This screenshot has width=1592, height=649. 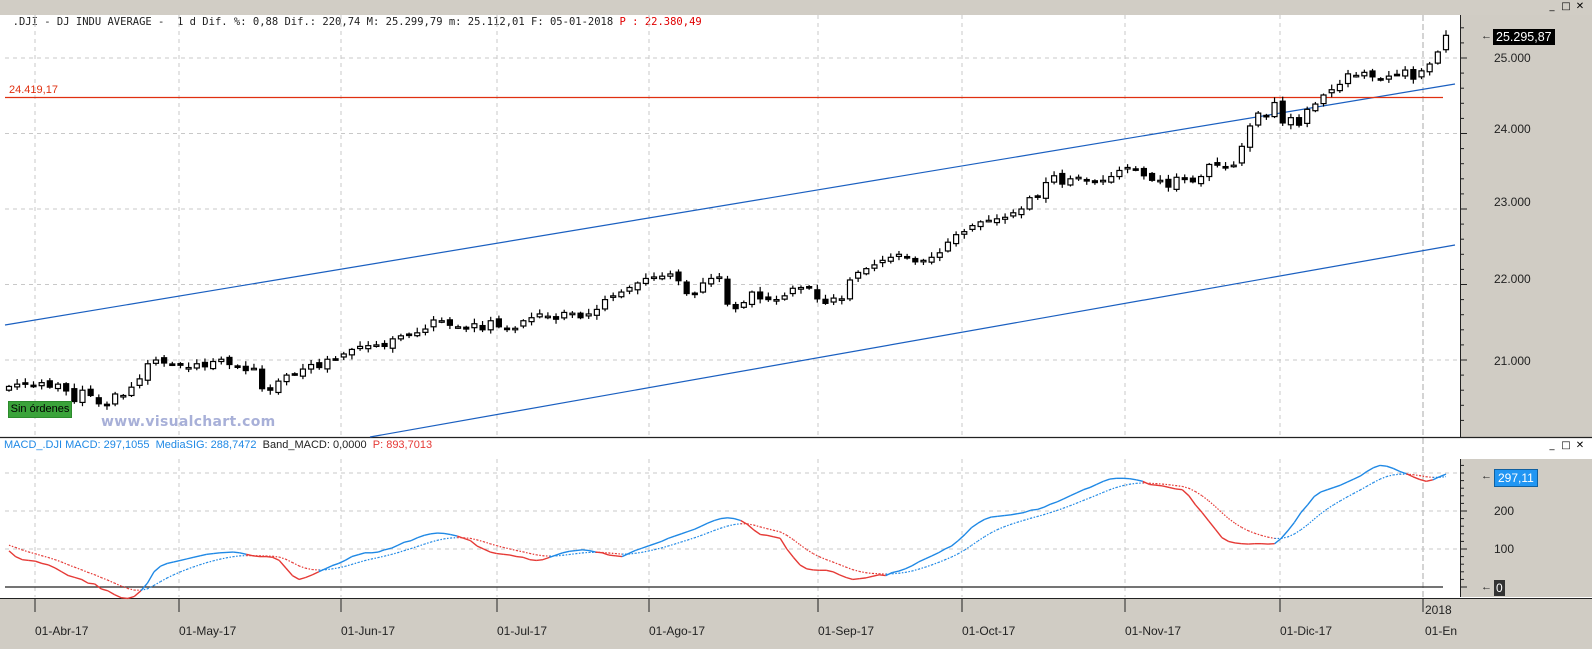 What do you see at coordinates (188, 422) in the screenshot?
I see `watermark: www.visualchart.com` at bounding box center [188, 422].